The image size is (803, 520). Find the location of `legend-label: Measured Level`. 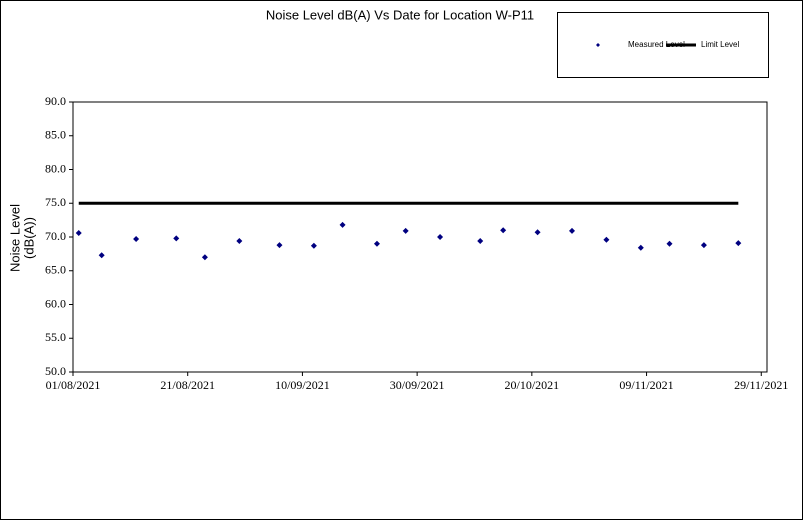

legend-label: Measured Level is located at coordinates (656, 44).